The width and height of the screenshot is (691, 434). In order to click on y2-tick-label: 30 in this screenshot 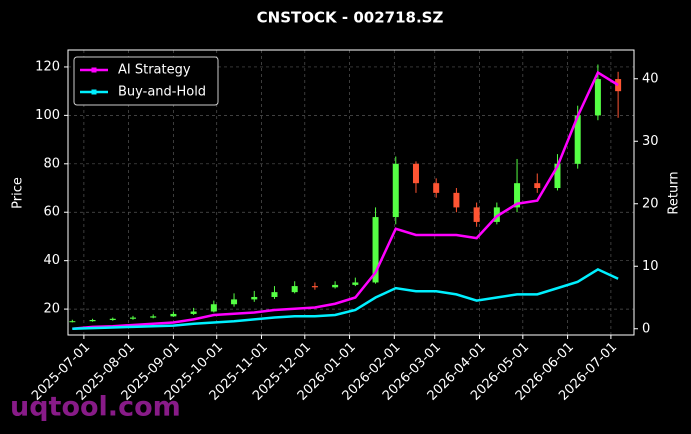, I will do `click(650, 141)`.